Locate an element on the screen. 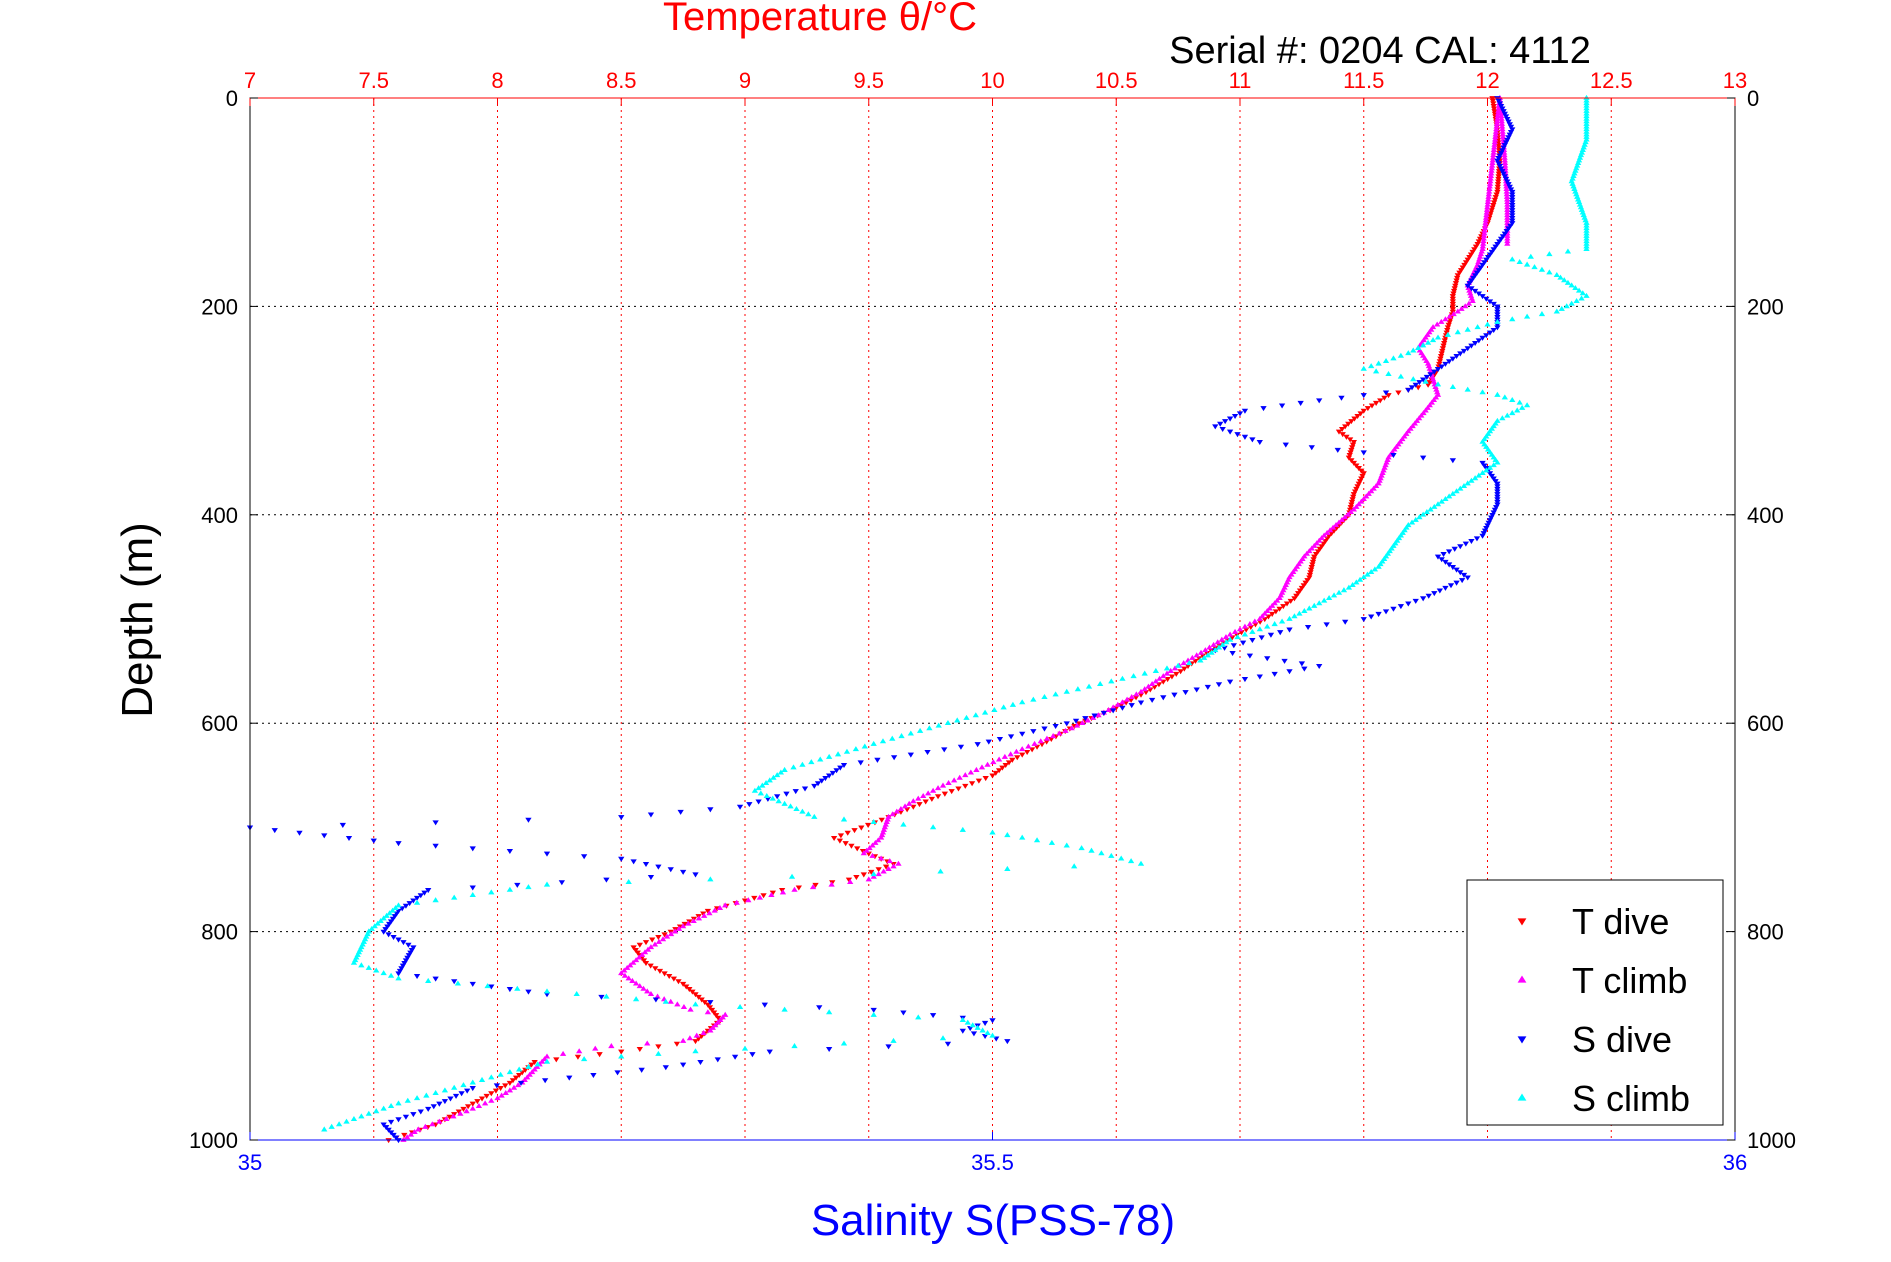 Image resolution: width=1891 pixels, height=1262 pixels. salinity-tick-label: 36 is located at coordinates (1735, 1162).